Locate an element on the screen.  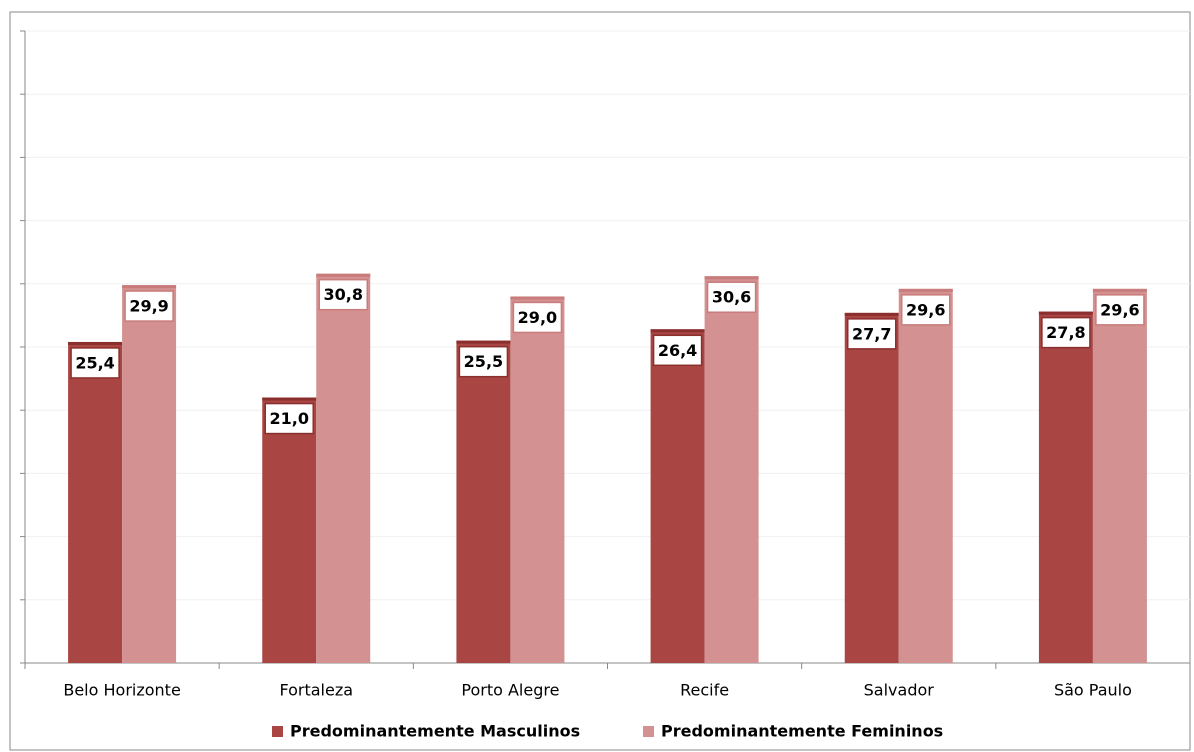
value-label: 29,9 is located at coordinates (148, 306).